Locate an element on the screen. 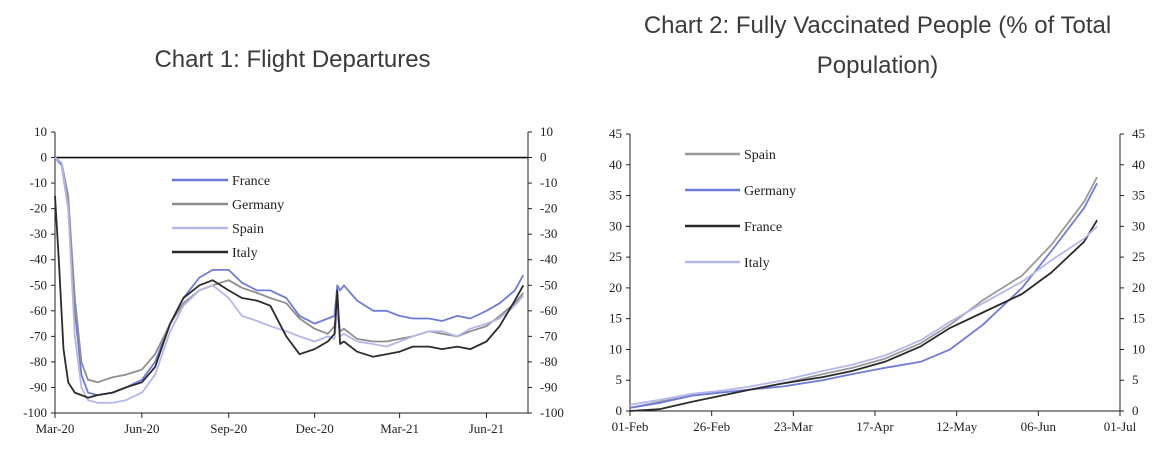  x-tick-label: 01-Feb is located at coordinates (630, 426).